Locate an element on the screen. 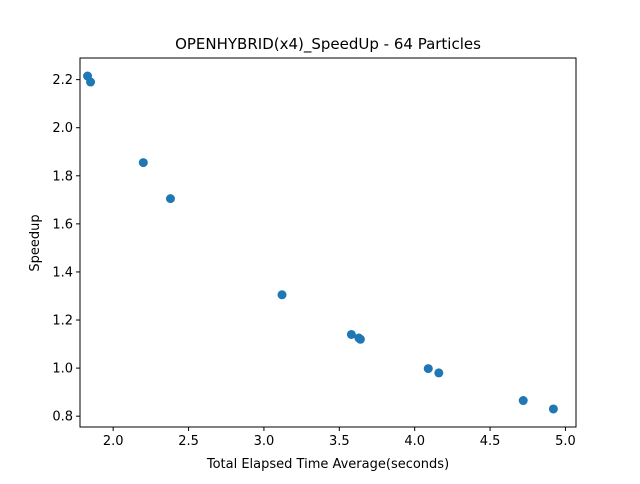 Image resolution: width=640 pixels, height=484 pixels. y-tick-label: 1.6 is located at coordinates (62, 224).